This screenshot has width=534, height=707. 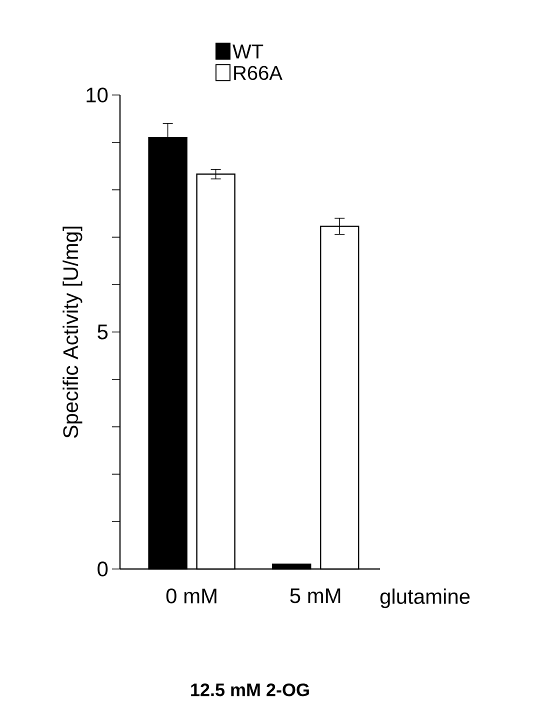 I want to click on y-tick-label: 10, so click(x=97, y=95).